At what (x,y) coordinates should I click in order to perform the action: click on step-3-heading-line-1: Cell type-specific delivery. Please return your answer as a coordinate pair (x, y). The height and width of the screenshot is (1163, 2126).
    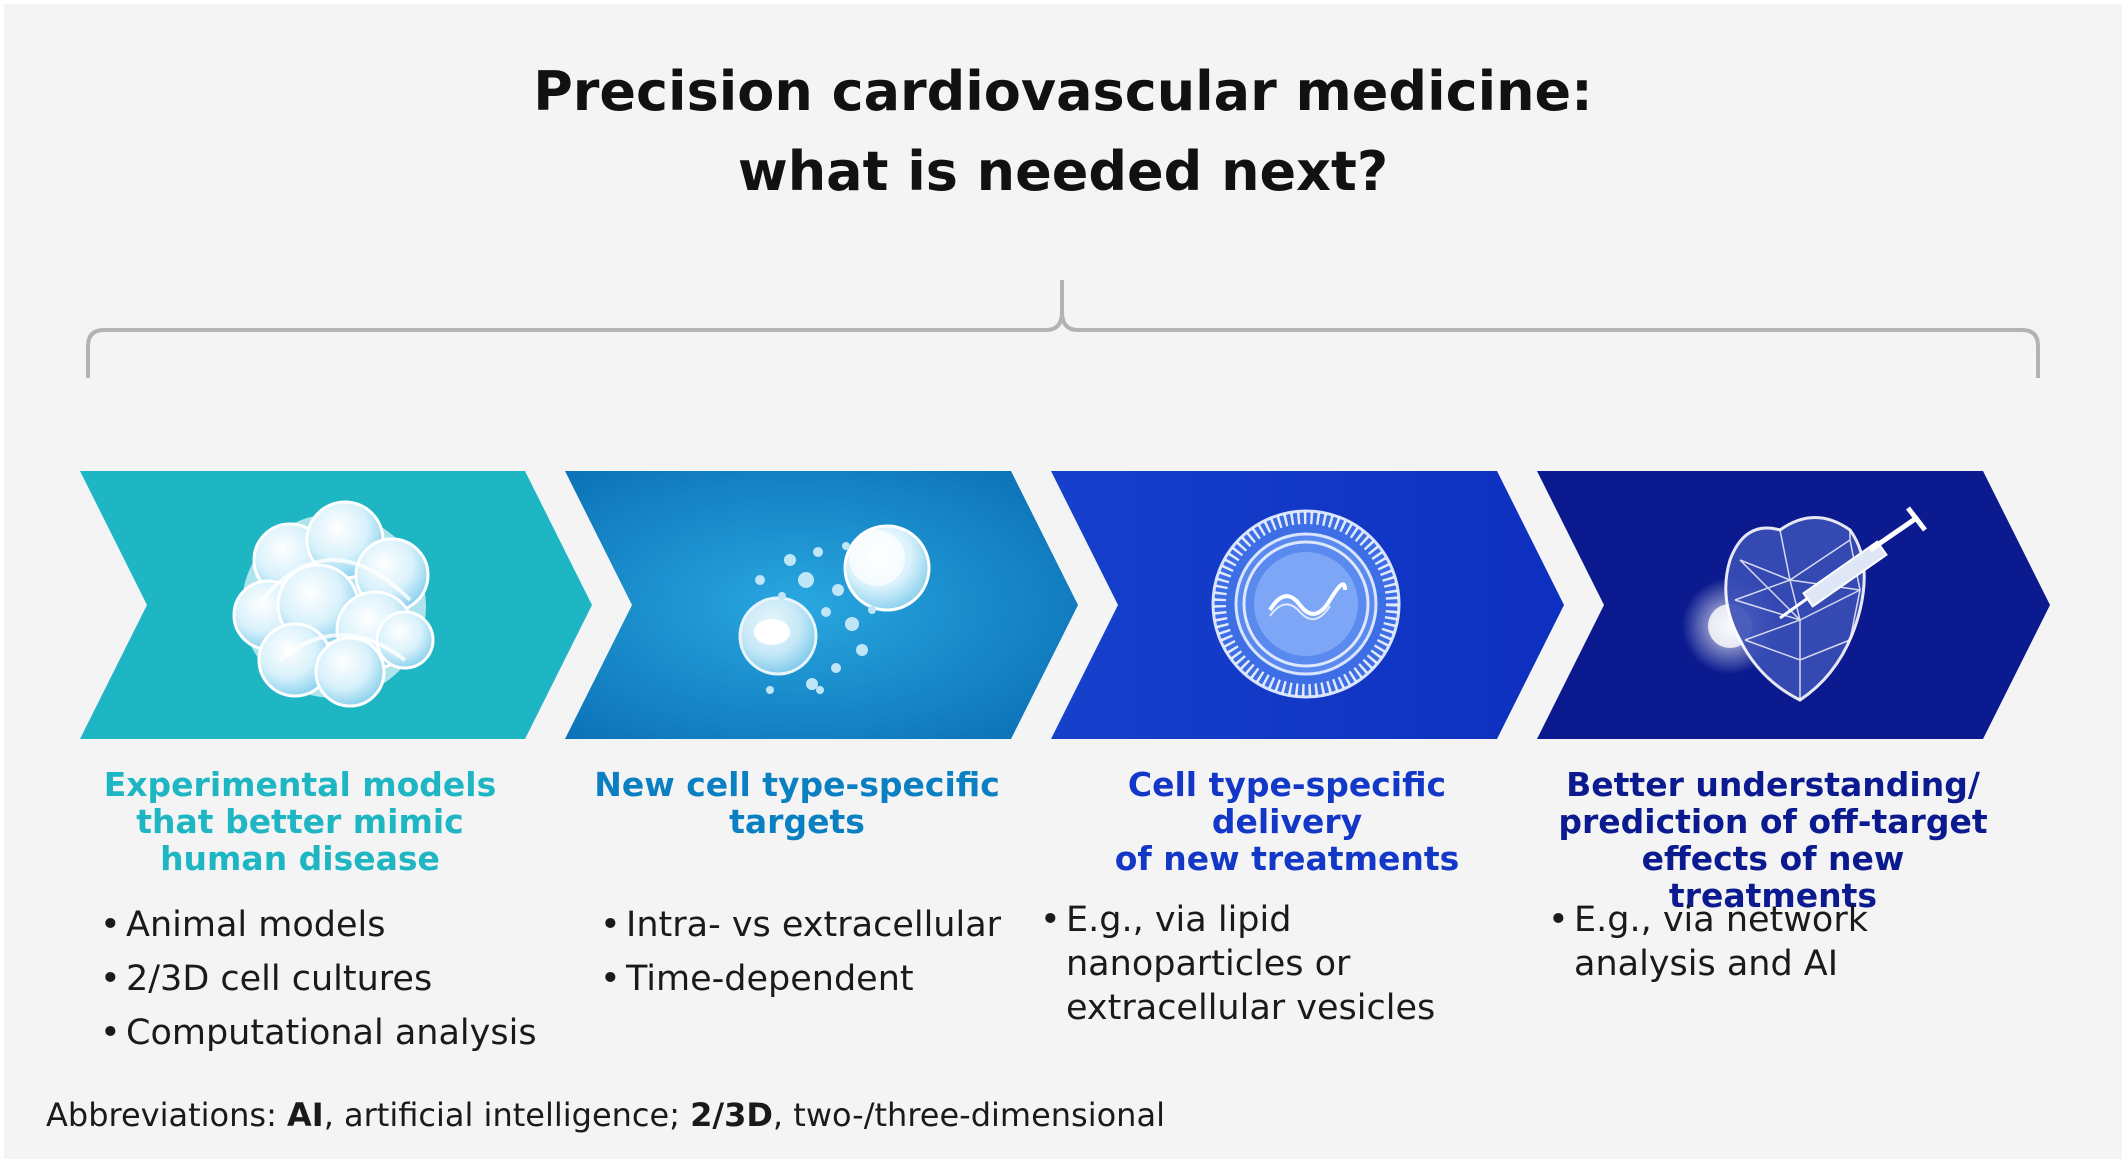
    Looking at the image, I should click on (1287, 803).